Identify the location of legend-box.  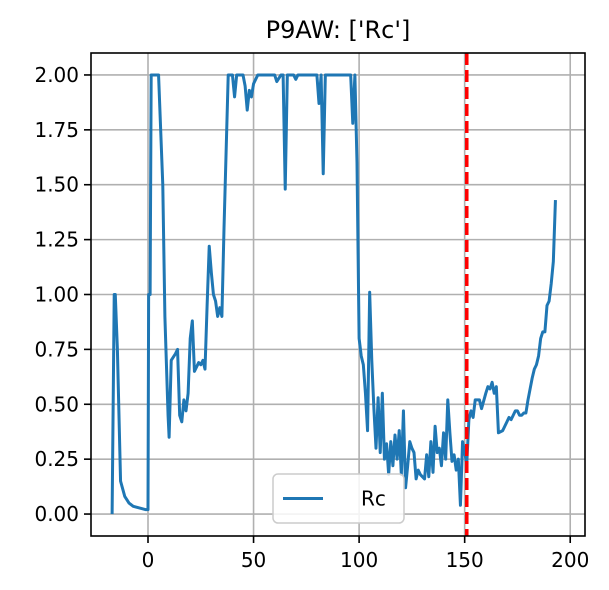
(338, 498).